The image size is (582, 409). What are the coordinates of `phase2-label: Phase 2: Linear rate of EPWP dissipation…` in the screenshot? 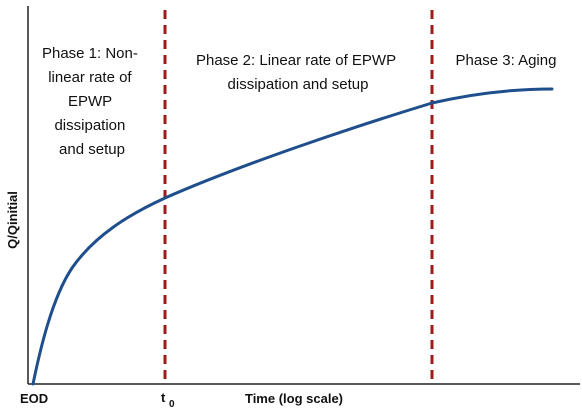 It's located at (298, 72).